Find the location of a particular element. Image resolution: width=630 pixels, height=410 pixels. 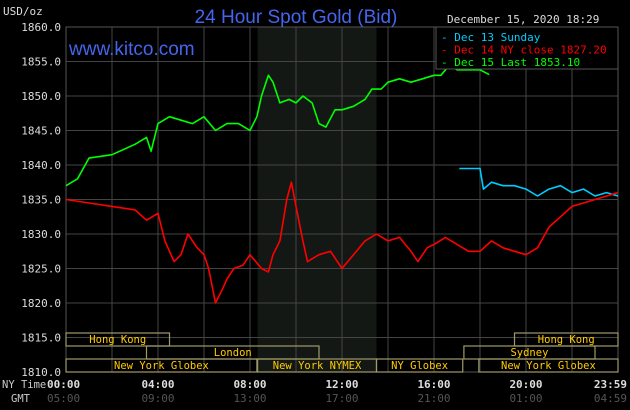

y-tick-label: 1830.0 is located at coordinates (41, 234).